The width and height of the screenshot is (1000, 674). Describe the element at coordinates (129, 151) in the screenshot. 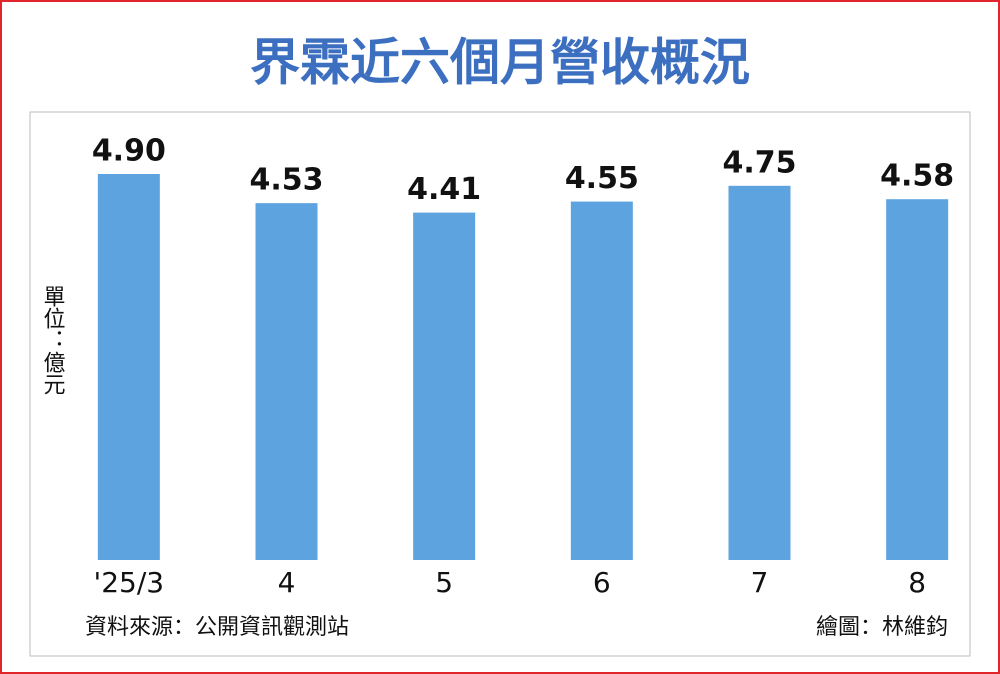

I see `value-label: 4.90` at that location.